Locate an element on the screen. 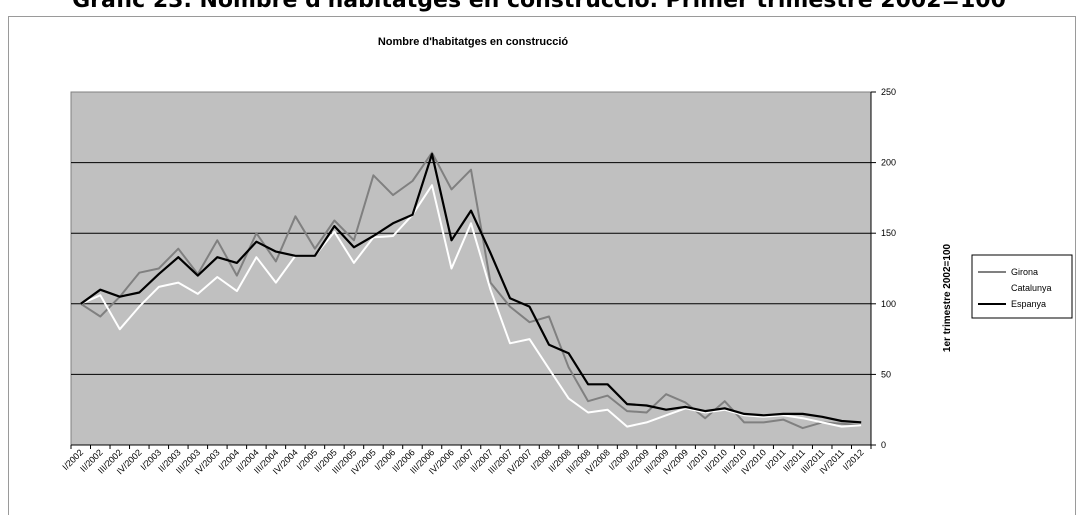 This screenshot has width=1078, height=521. legend-label-catalunya: Catalunya is located at coordinates (1031, 288).